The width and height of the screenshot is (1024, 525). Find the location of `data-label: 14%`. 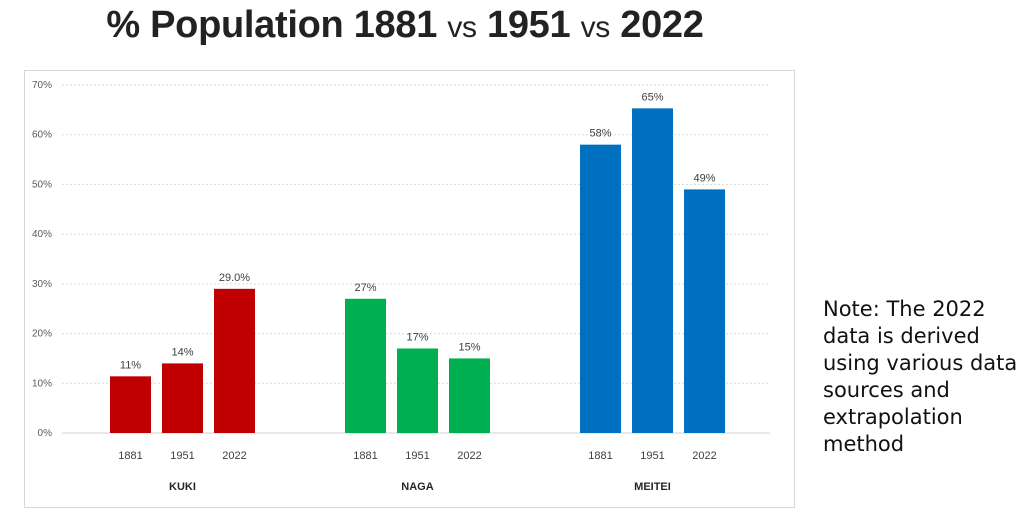

data-label: 14% is located at coordinates (182, 352).